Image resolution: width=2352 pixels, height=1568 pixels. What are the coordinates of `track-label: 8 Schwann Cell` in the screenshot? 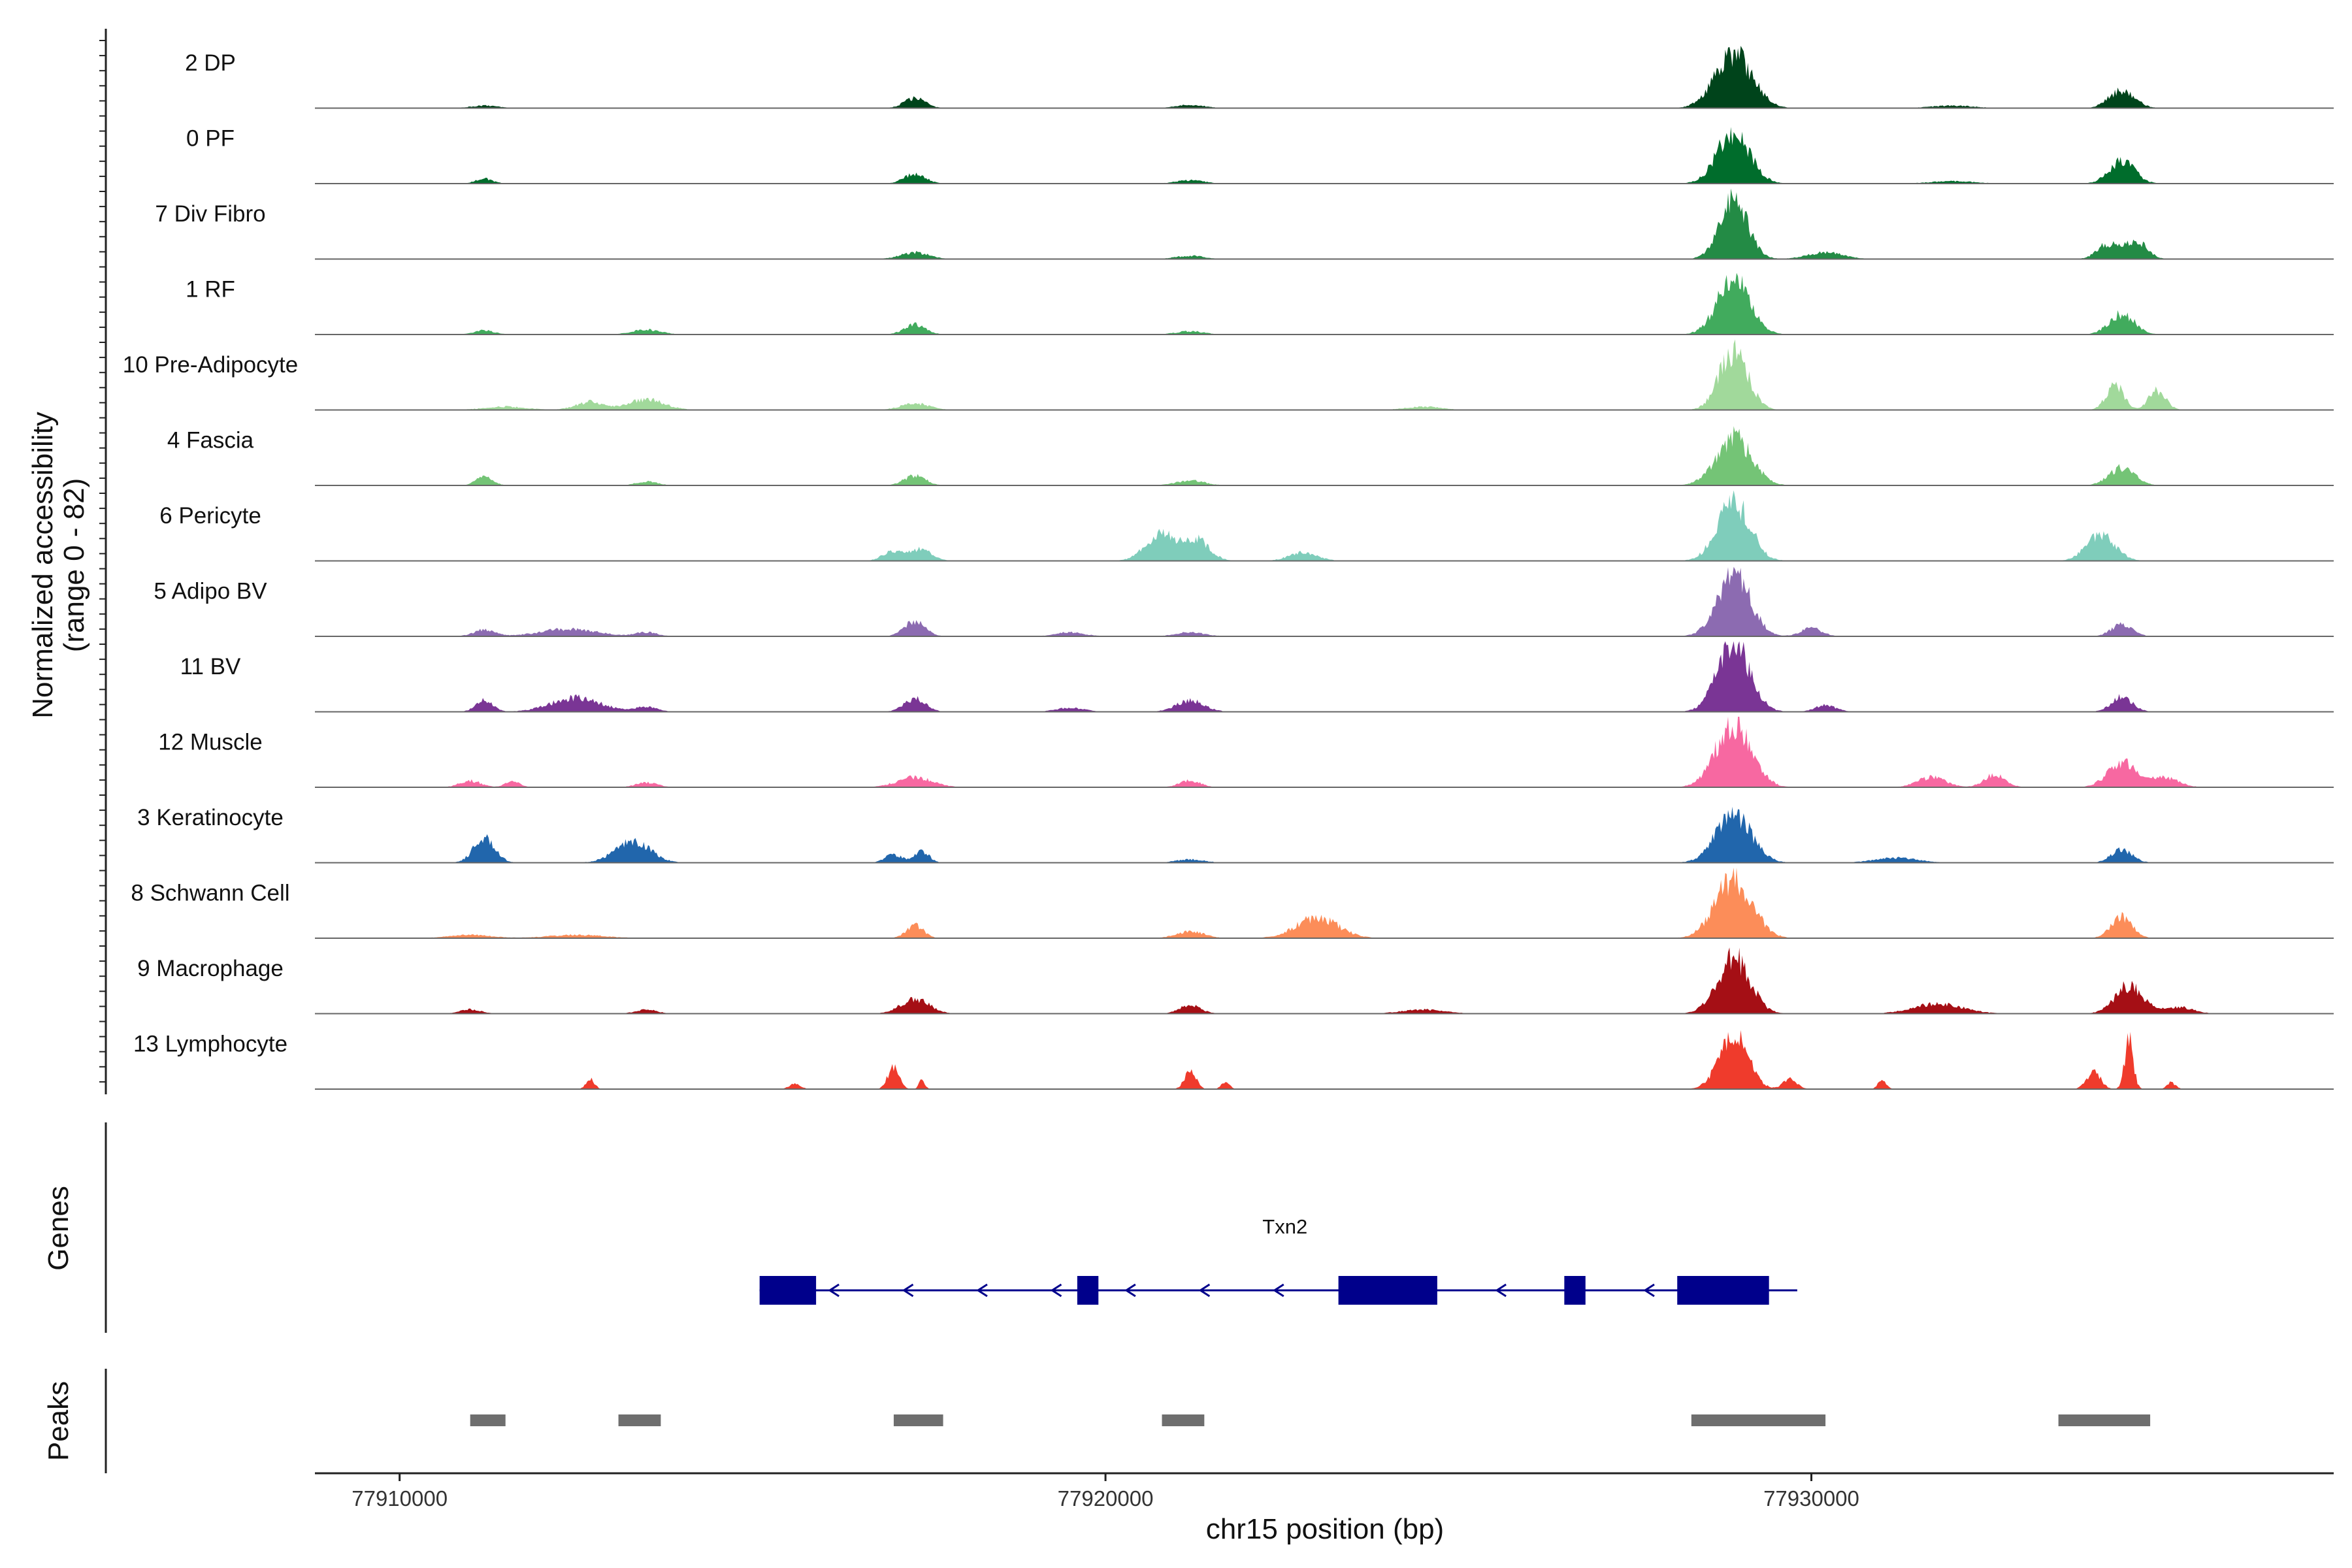 It's located at (210, 893).